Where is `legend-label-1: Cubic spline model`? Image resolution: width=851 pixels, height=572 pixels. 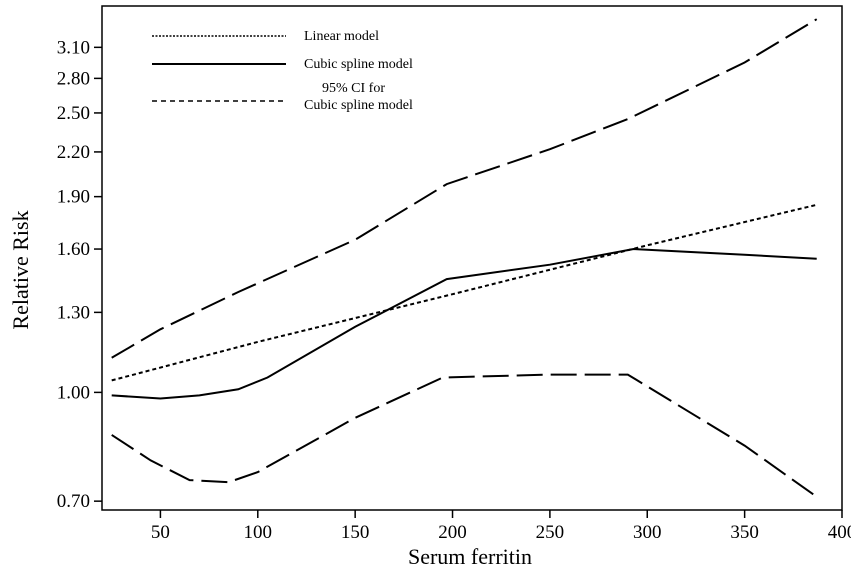
legend-label-1: Cubic spline model is located at coordinates (358, 64).